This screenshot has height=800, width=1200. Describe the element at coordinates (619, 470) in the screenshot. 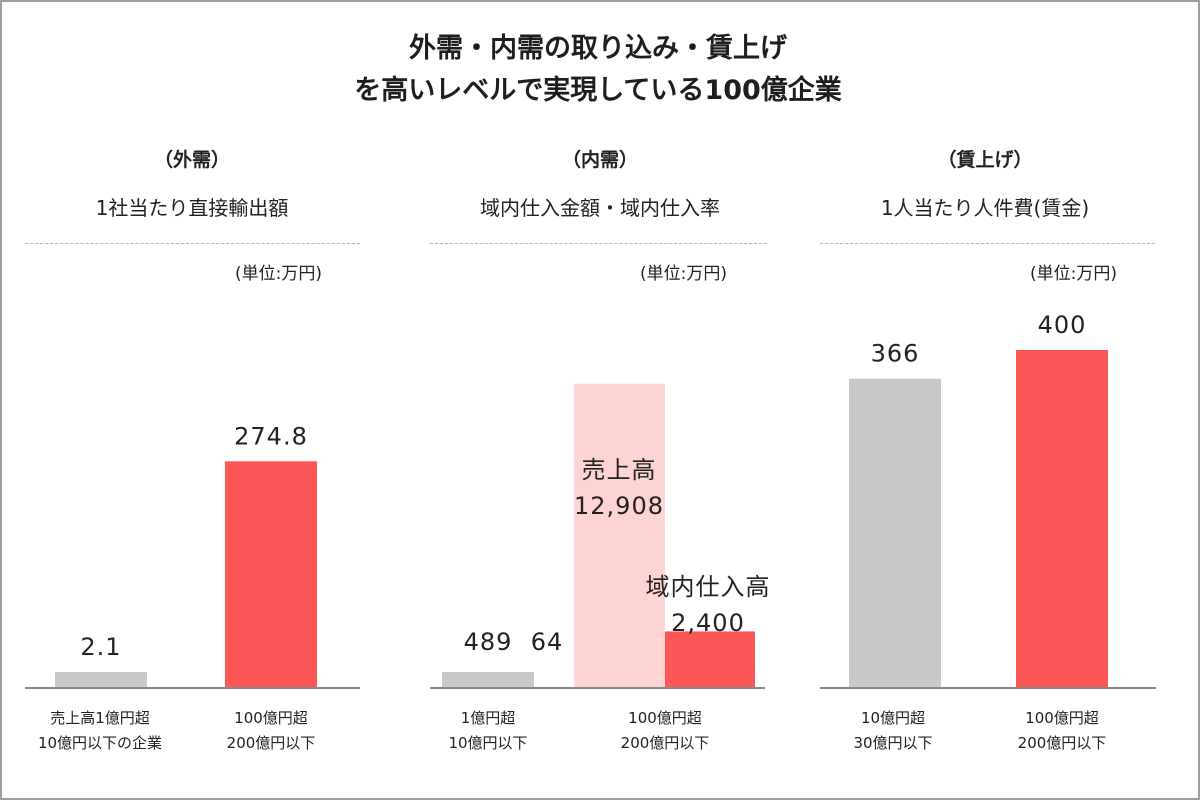

I see `domestic-sales-annotation: 売上高` at that location.